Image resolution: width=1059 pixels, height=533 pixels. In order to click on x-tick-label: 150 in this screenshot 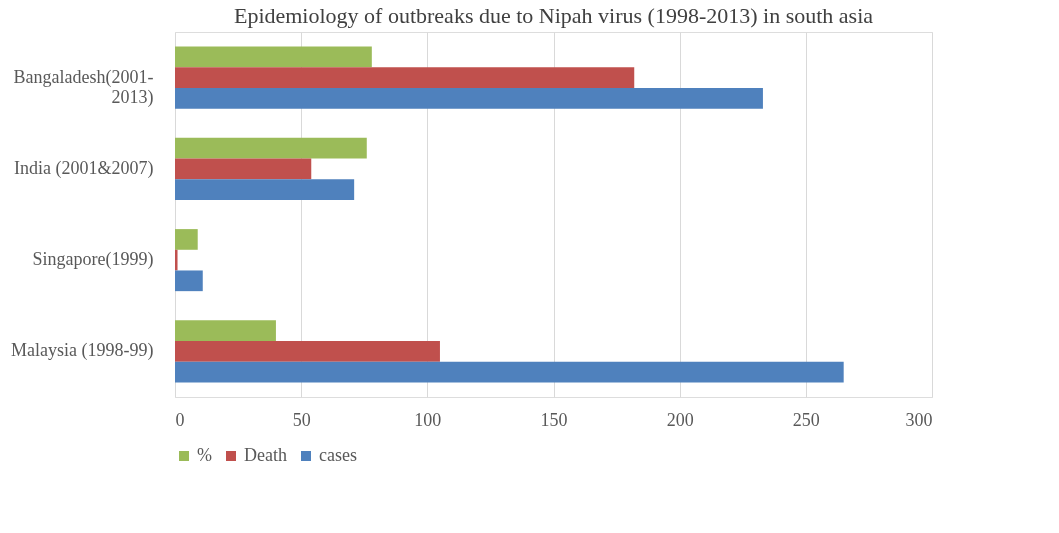, I will do `click(554, 419)`.